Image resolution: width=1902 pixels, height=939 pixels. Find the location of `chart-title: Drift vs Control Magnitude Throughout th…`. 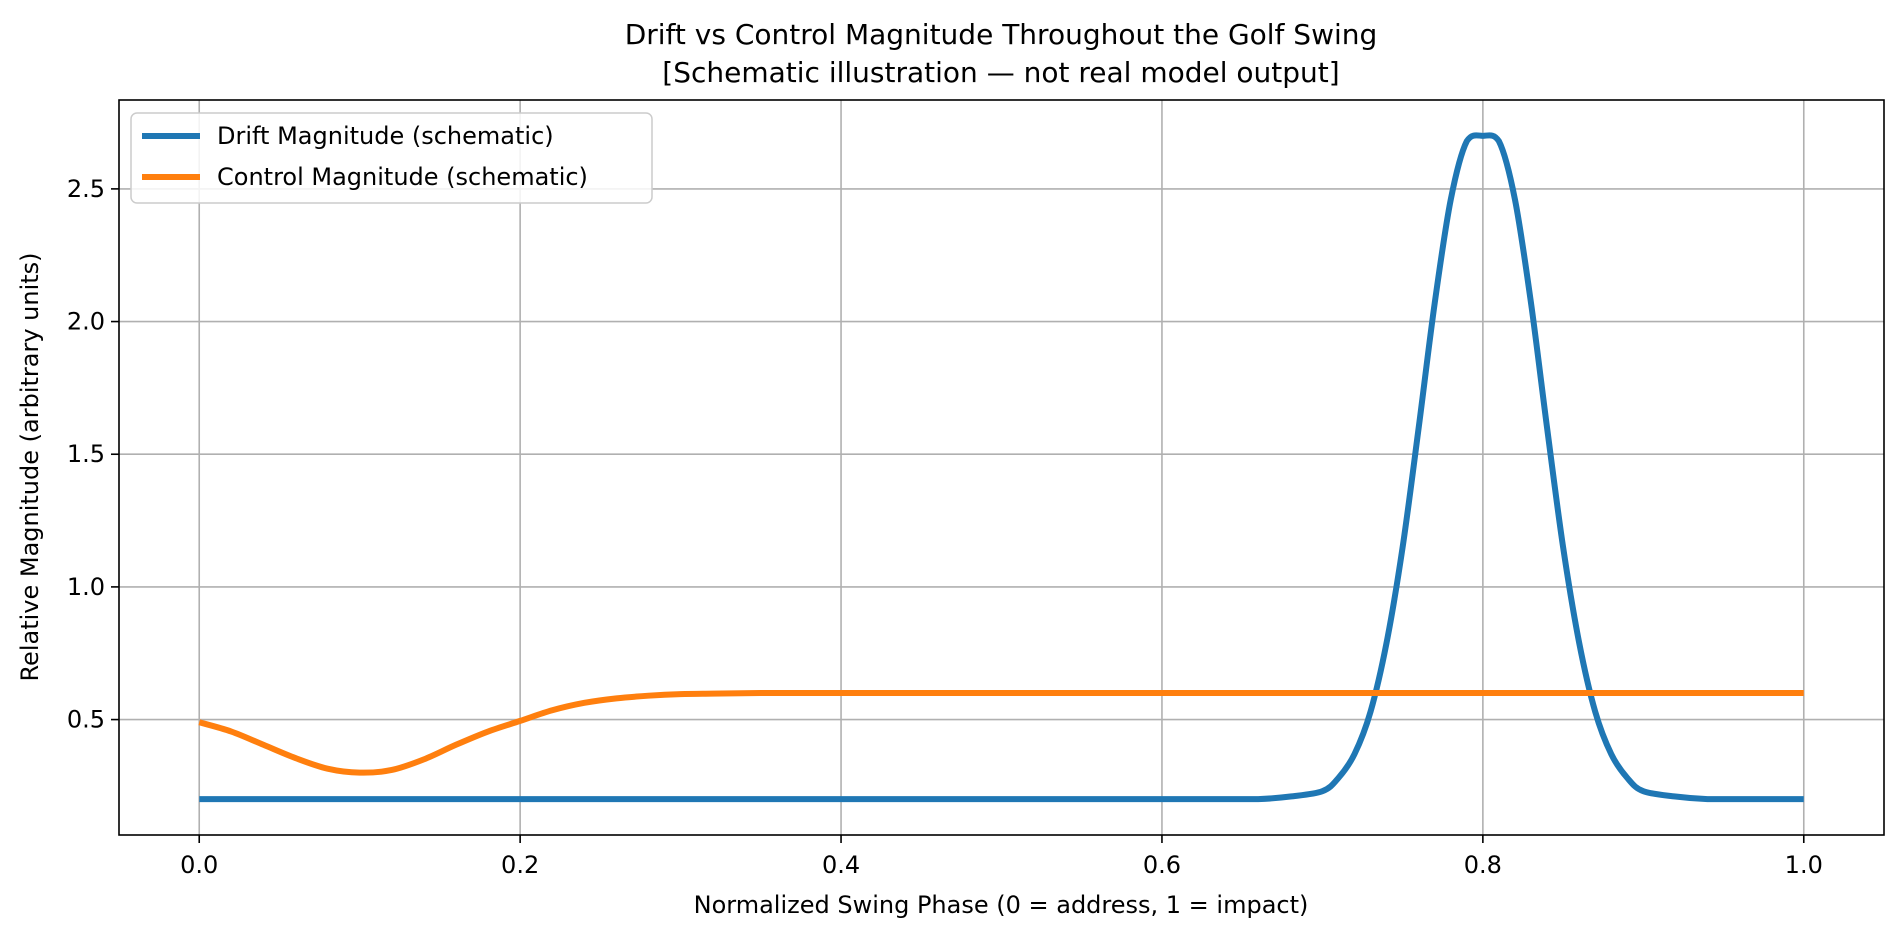

chart-title: Drift vs Control Magnitude Throughout th… is located at coordinates (1001, 34).